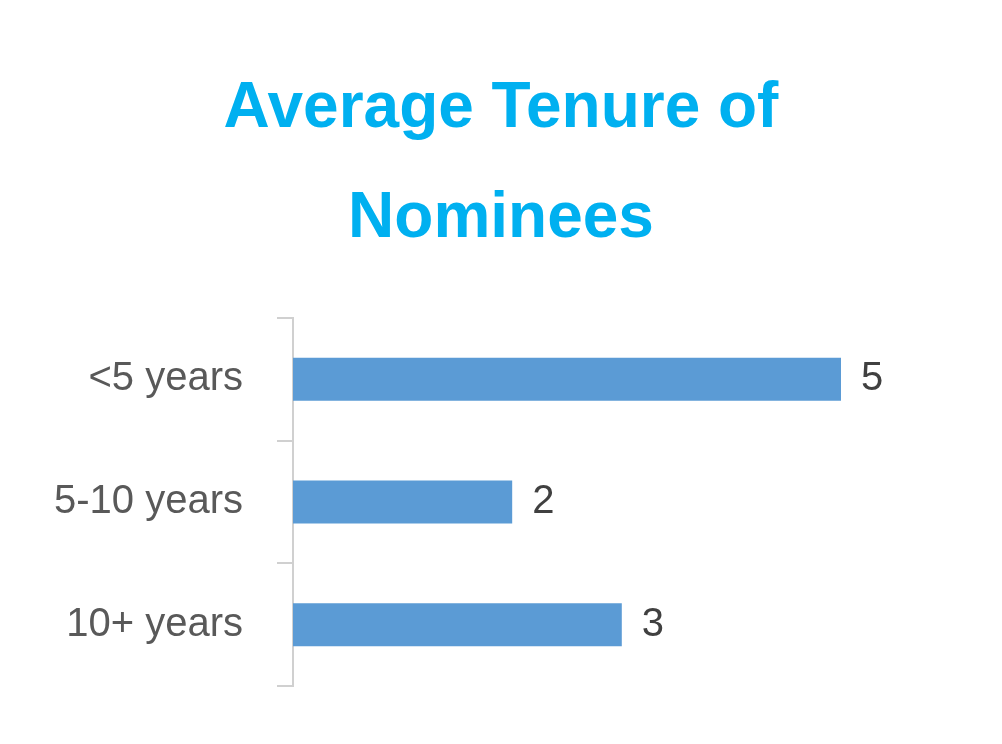 The image size is (1002, 744). Describe the element at coordinates (165, 376) in the screenshot. I see `y-tick-label: <5 years` at that location.